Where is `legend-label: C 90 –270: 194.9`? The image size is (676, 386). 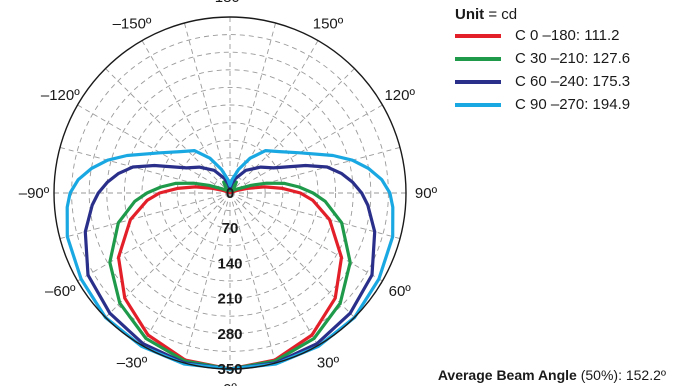 legend-label: C 90 –270: 194.9 is located at coordinates (573, 104).